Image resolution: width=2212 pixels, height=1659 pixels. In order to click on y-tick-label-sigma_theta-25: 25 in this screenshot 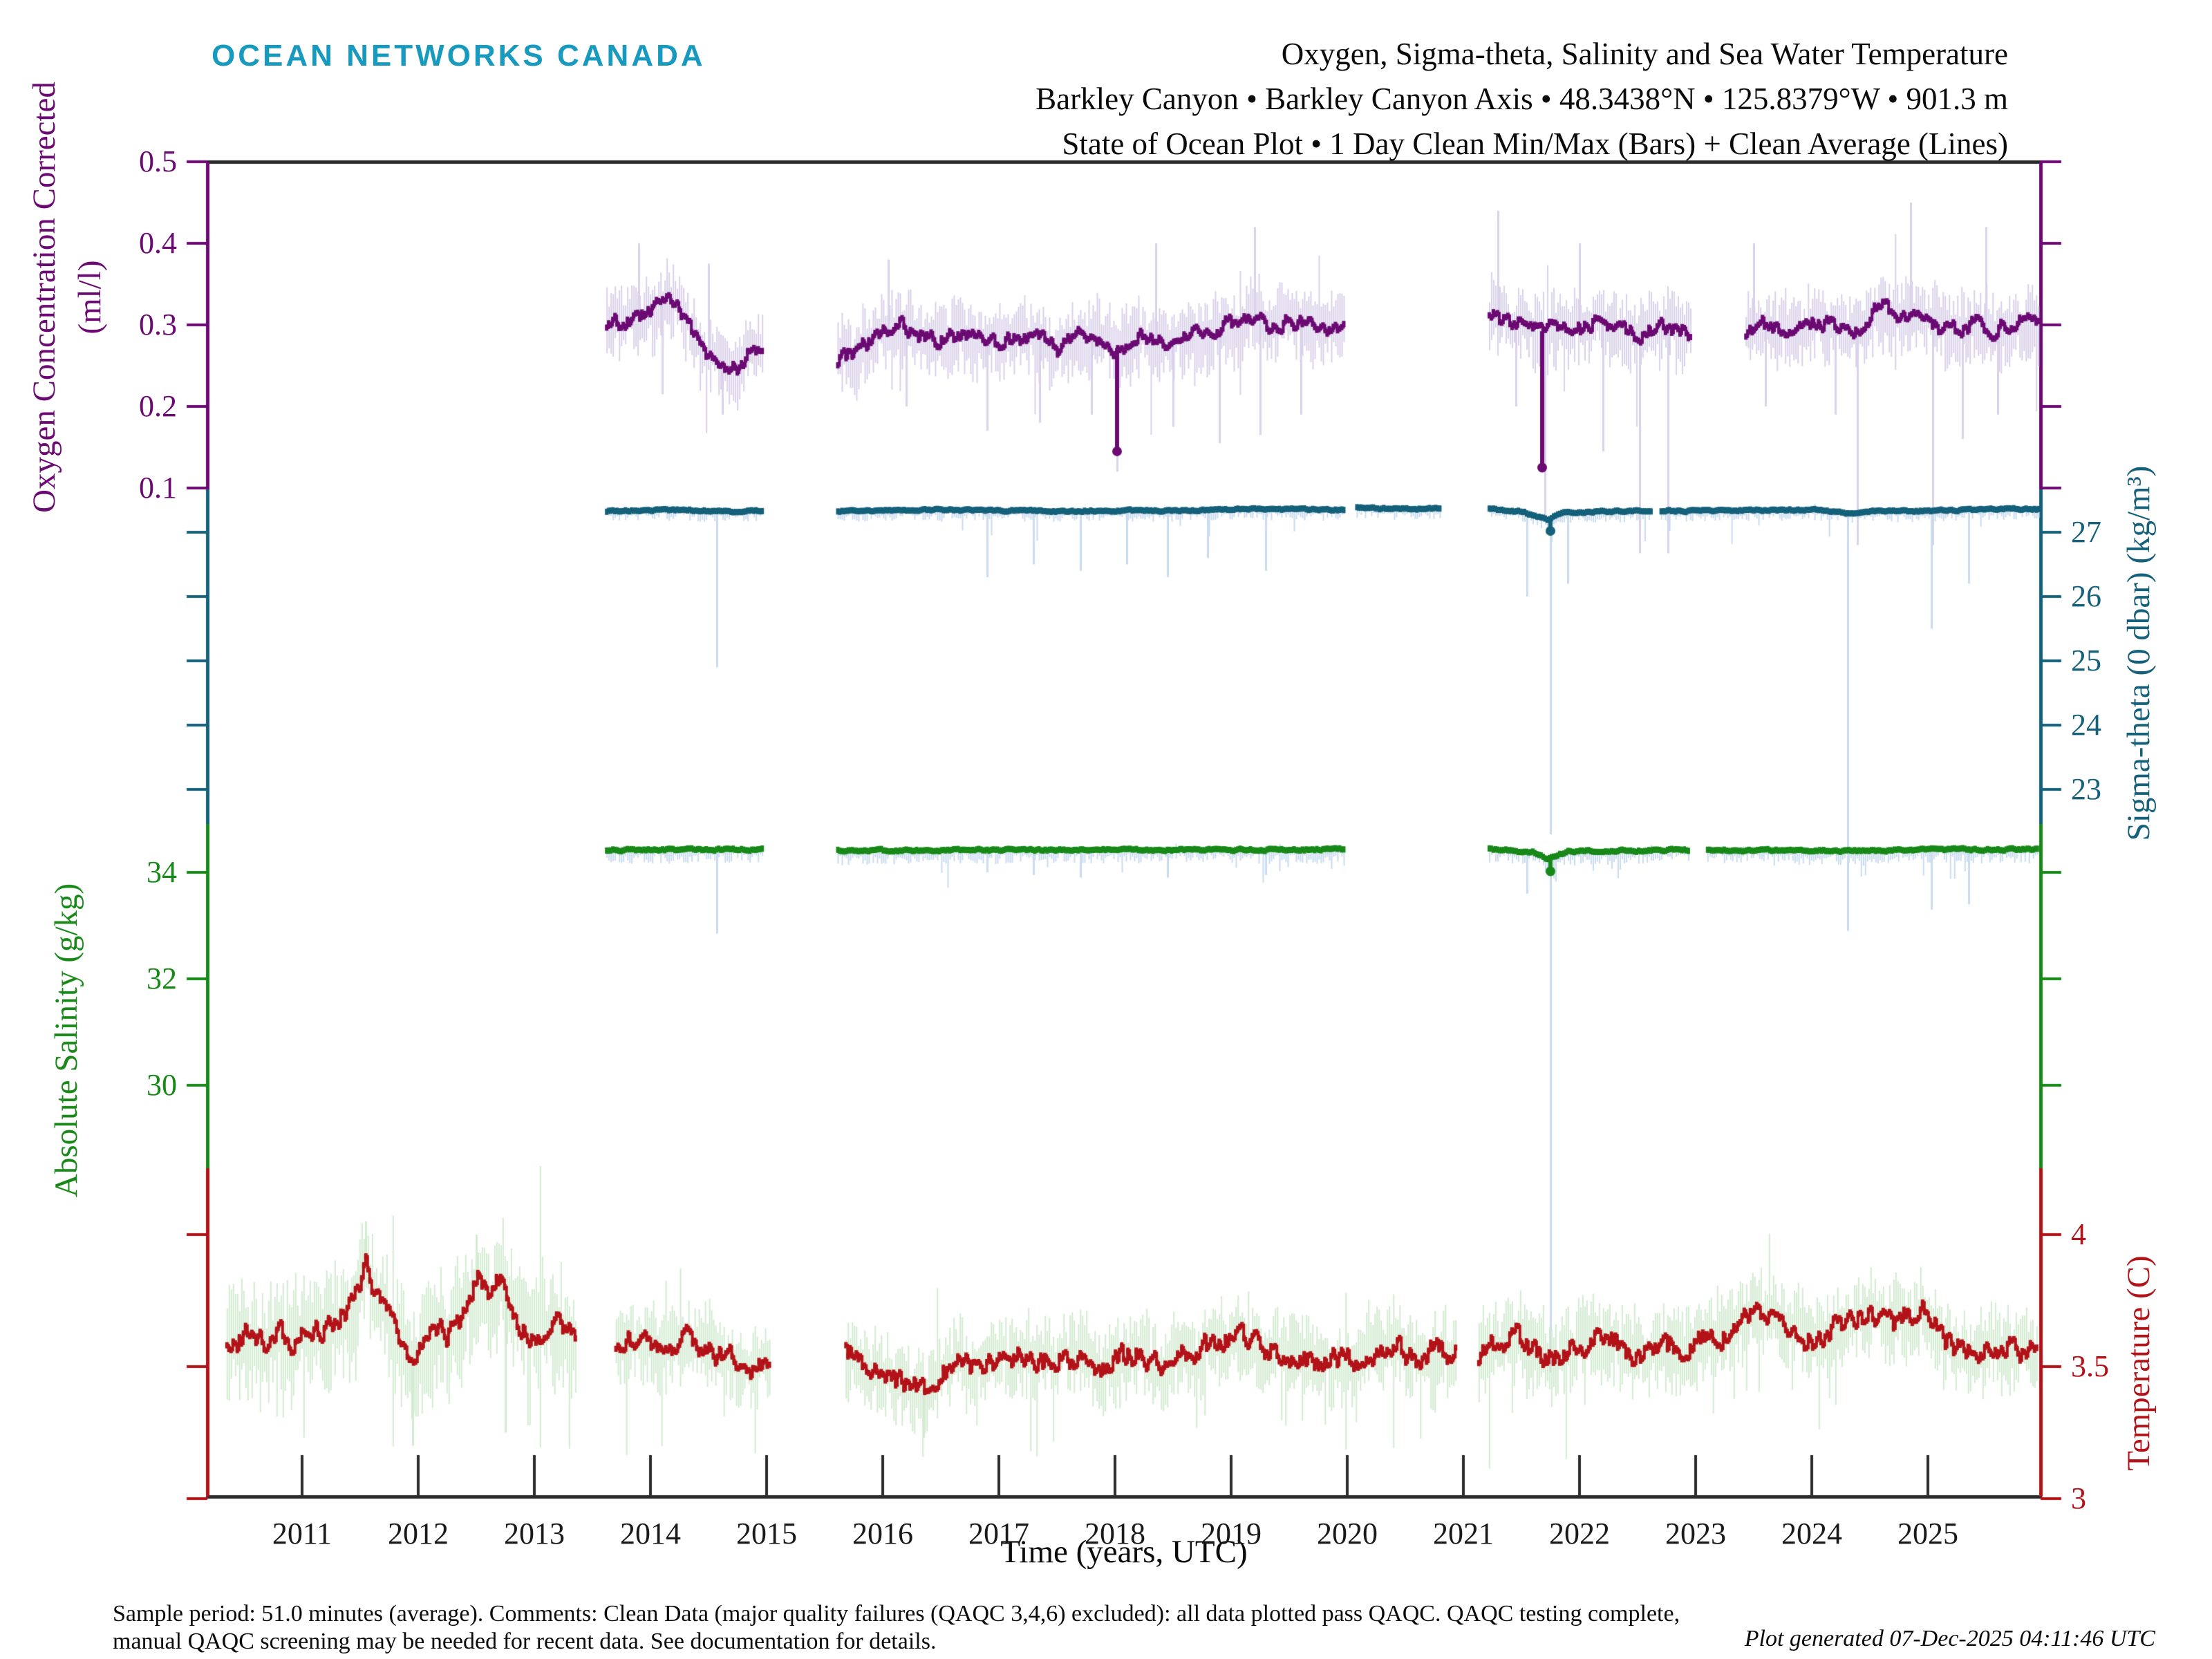, I will do `click(2086, 660)`.